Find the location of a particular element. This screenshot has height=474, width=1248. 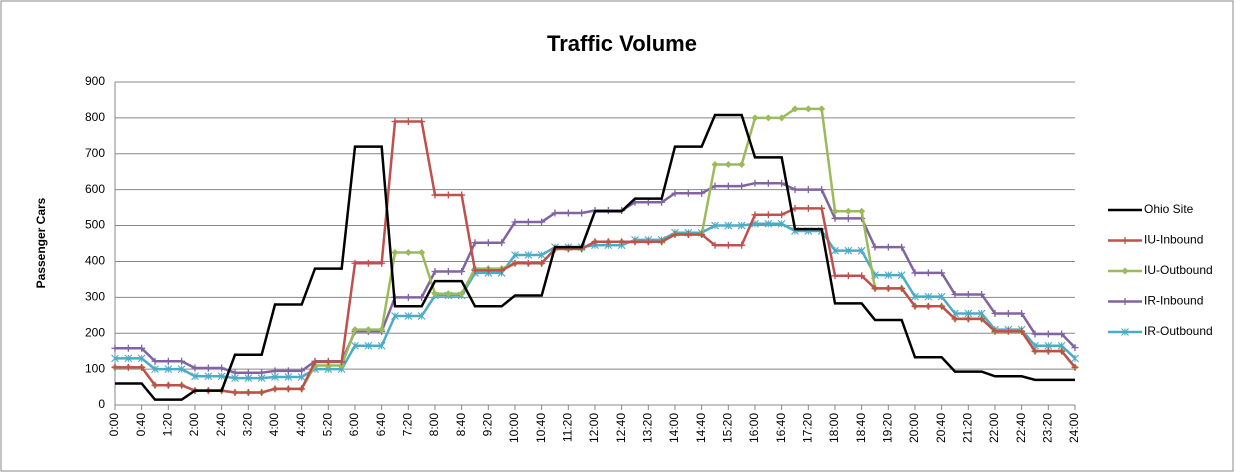

y-tick-label: 400 is located at coordinates (95, 261).